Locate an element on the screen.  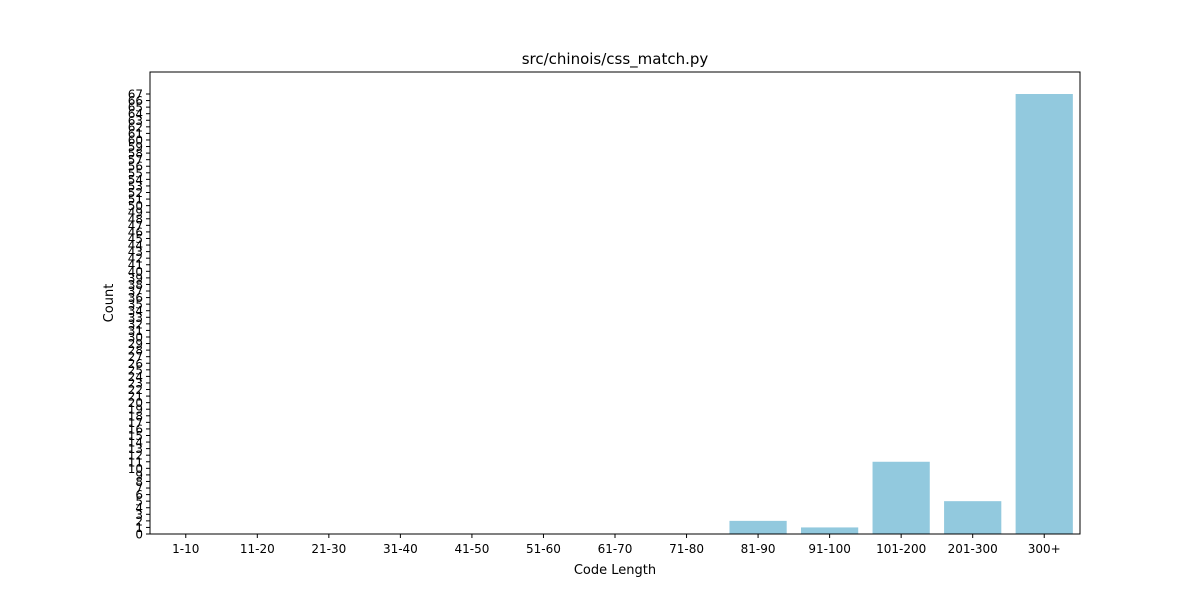
y-axis-label: Count is located at coordinates (109, 303).